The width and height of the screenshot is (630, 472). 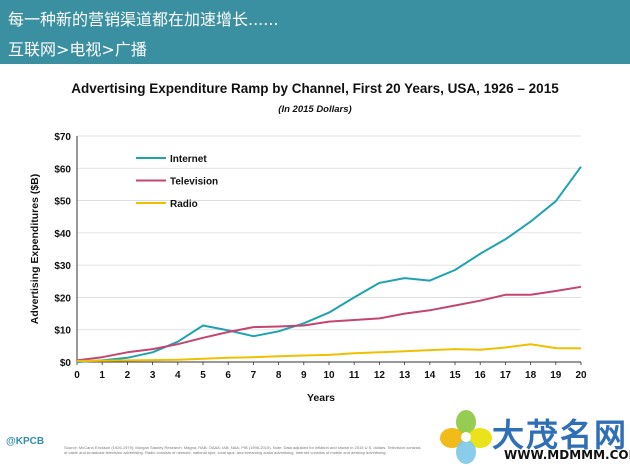 What do you see at coordinates (35, 249) in the screenshot?
I see `y-axis-label: Advertising Expenditures ($B)` at bounding box center [35, 249].